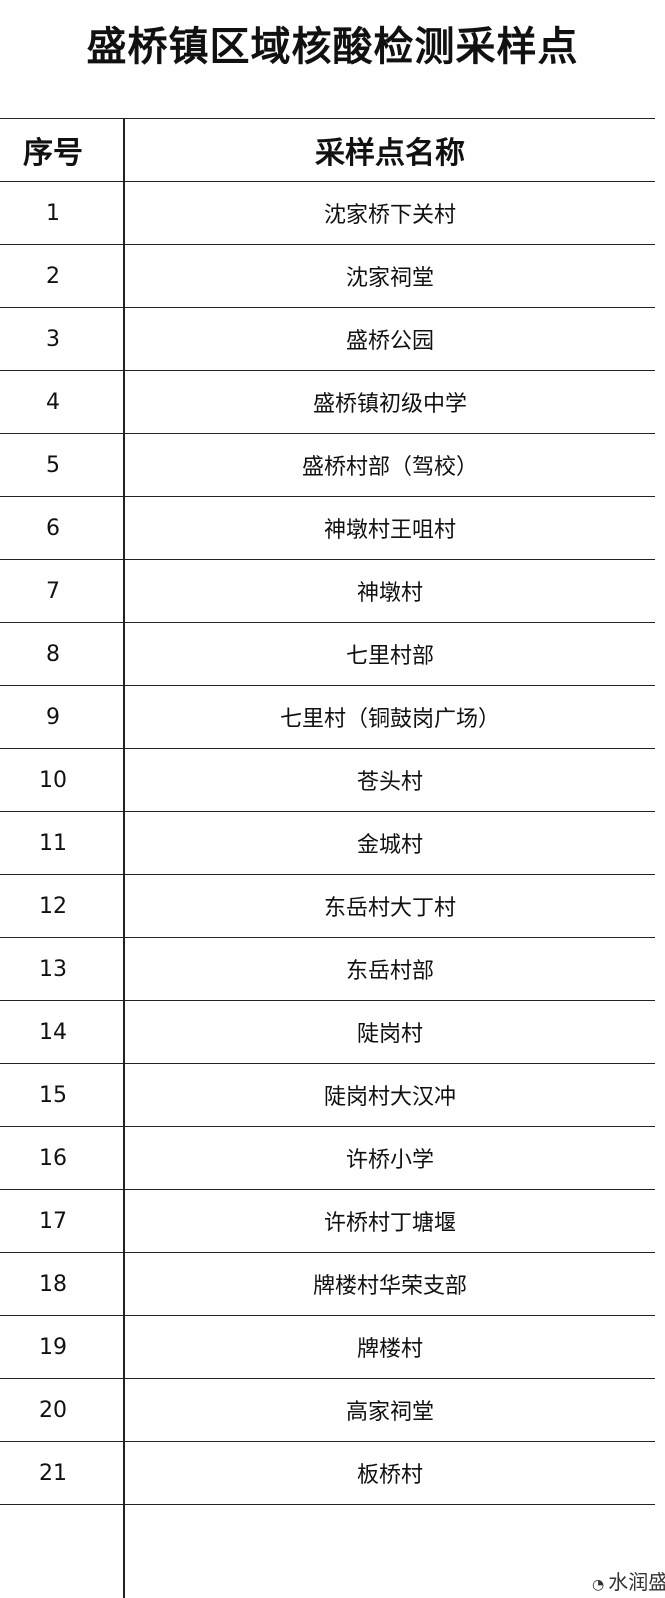  What do you see at coordinates (389, 1034) in the screenshot?
I see `table-cell: 陡岗村` at bounding box center [389, 1034].